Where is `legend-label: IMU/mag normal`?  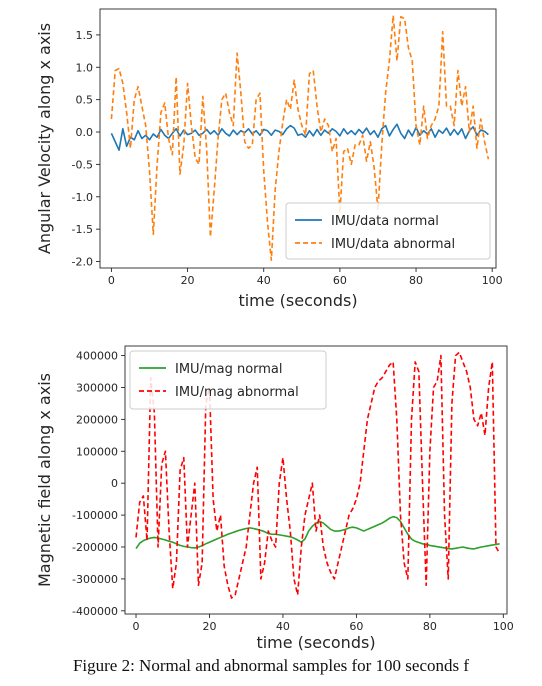 legend-label: IMU/mag normal is located at coordinates (229, 369).